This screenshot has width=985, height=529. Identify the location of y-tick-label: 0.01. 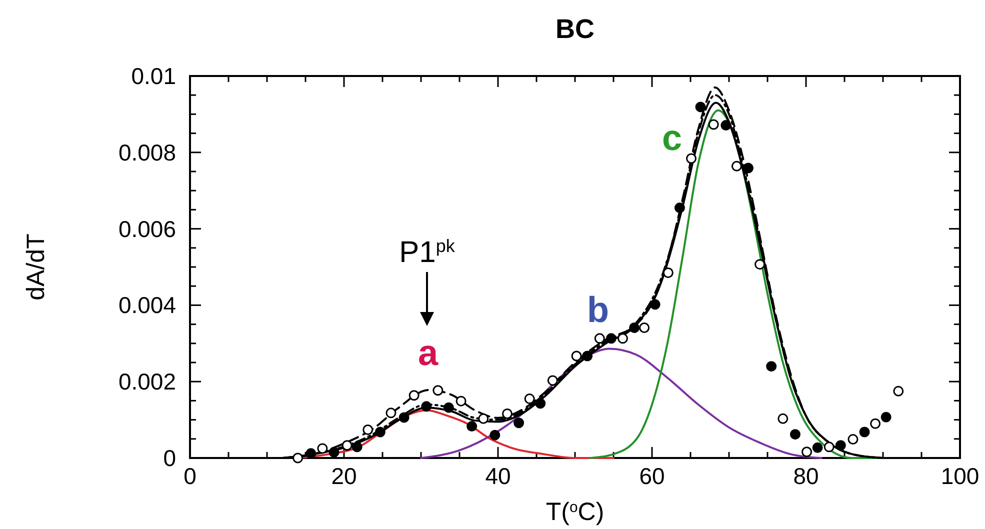
(153, 76).